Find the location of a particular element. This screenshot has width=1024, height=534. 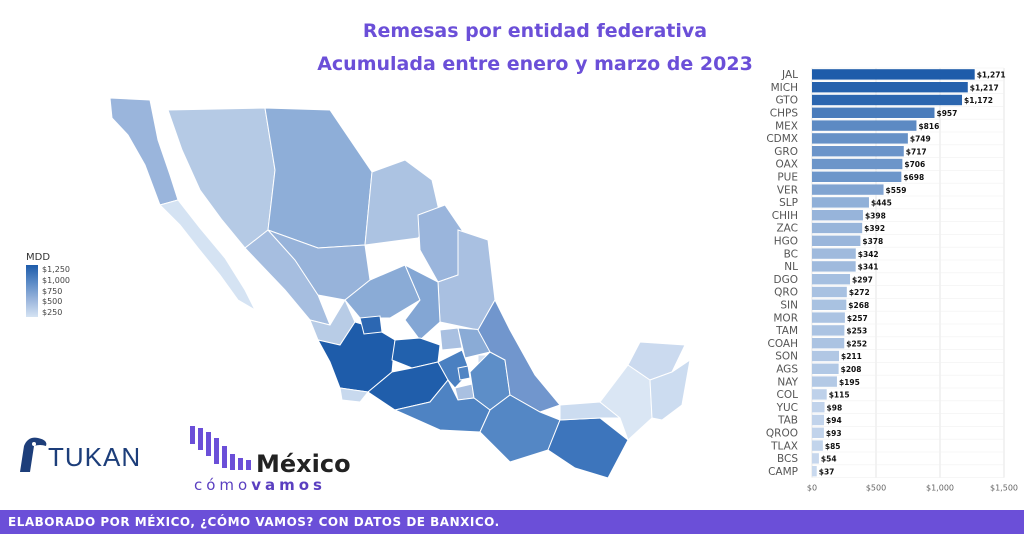

map-region-mor is located at coordinates (464, 392).